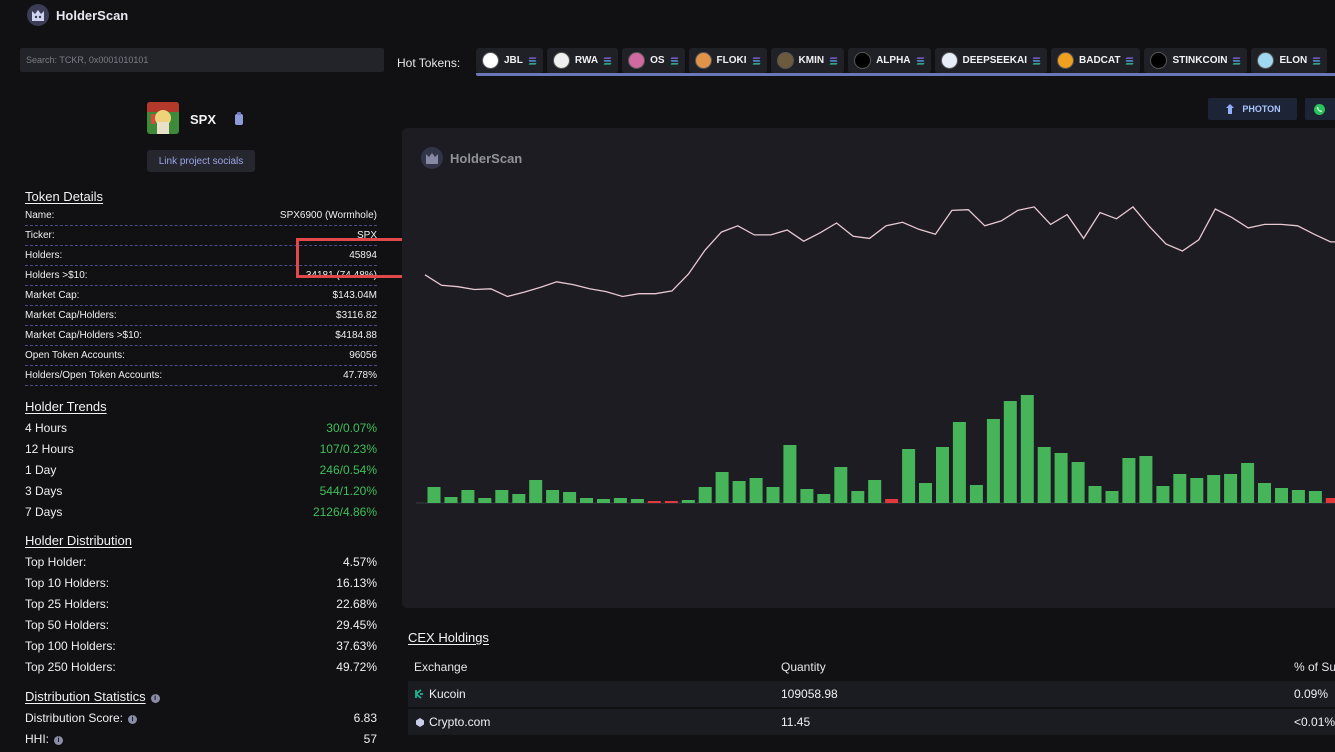  Describe the element at coordinates (201, 216) in the screenshot. I see `token-detail-row: Name: SPX6900 (Wormhole)` at that location.